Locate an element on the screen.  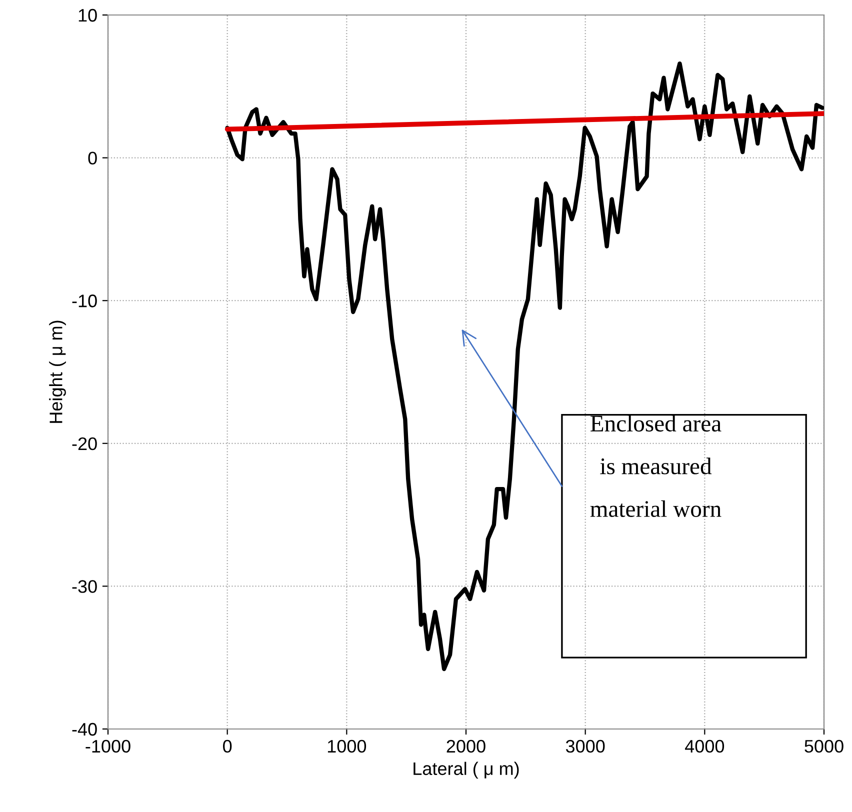
x-axis-title: Lateral ( μ m) is located at coordinates (466, 770).